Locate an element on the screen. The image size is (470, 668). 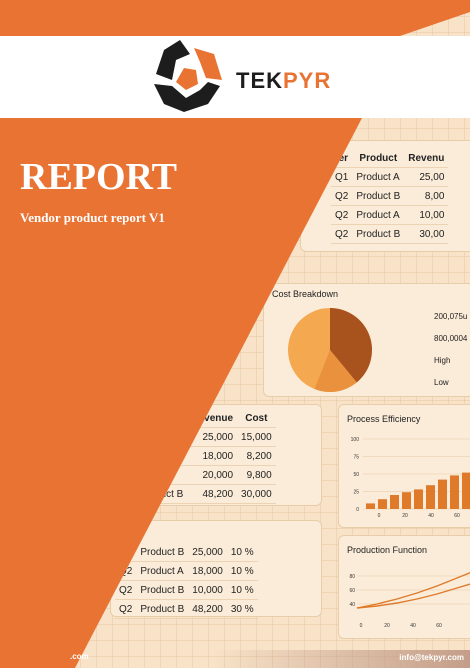
header-banner is located at coordinates (235, 77).